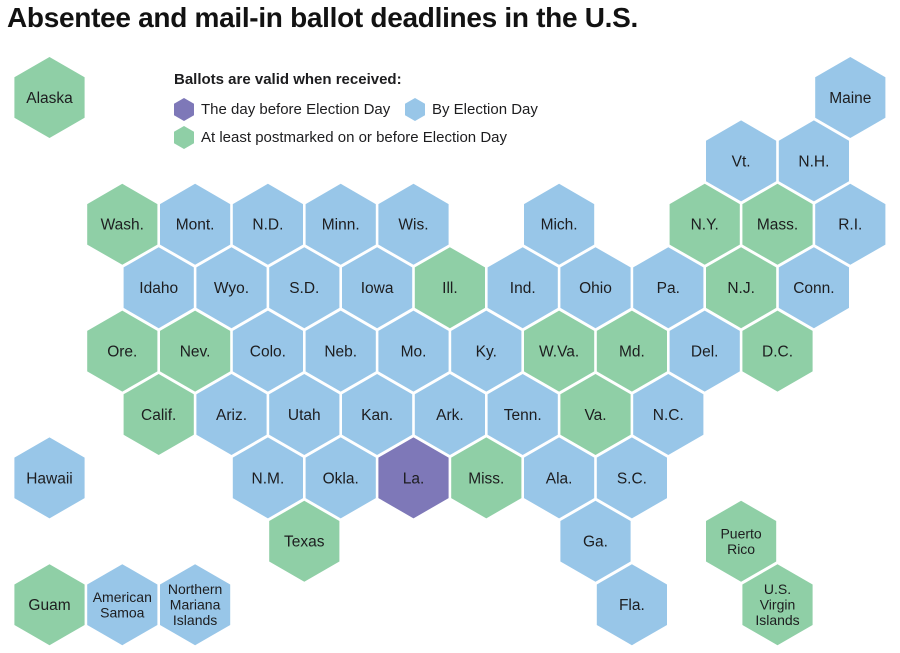 The width and height of the screenshot is (900, 653). I want to click on hex-label-alaska: Alaska, so click(49, 98).